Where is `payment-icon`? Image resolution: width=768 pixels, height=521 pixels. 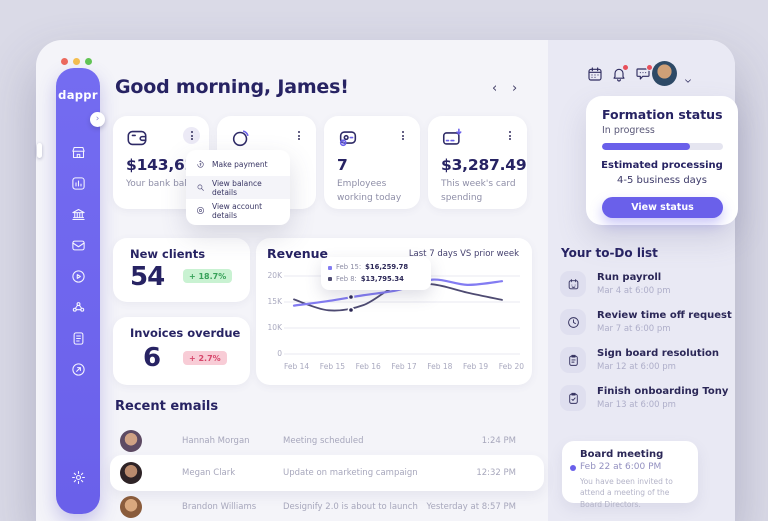 payment-icon is located at coordinates (200, 164).